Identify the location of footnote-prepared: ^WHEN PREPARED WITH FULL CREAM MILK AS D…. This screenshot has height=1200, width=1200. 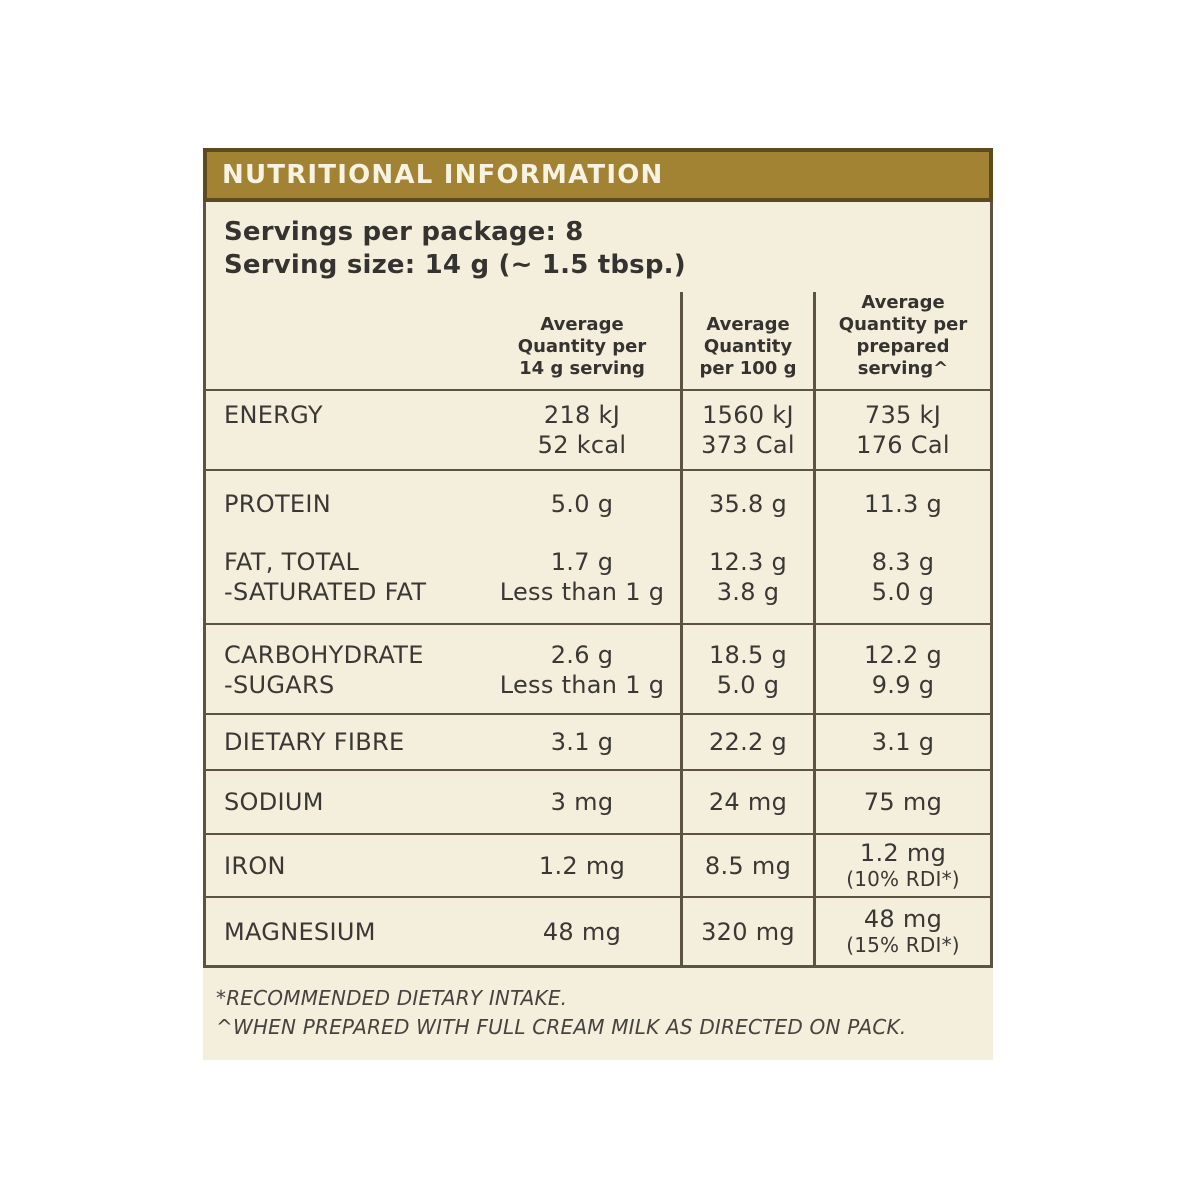
(561, 1027).